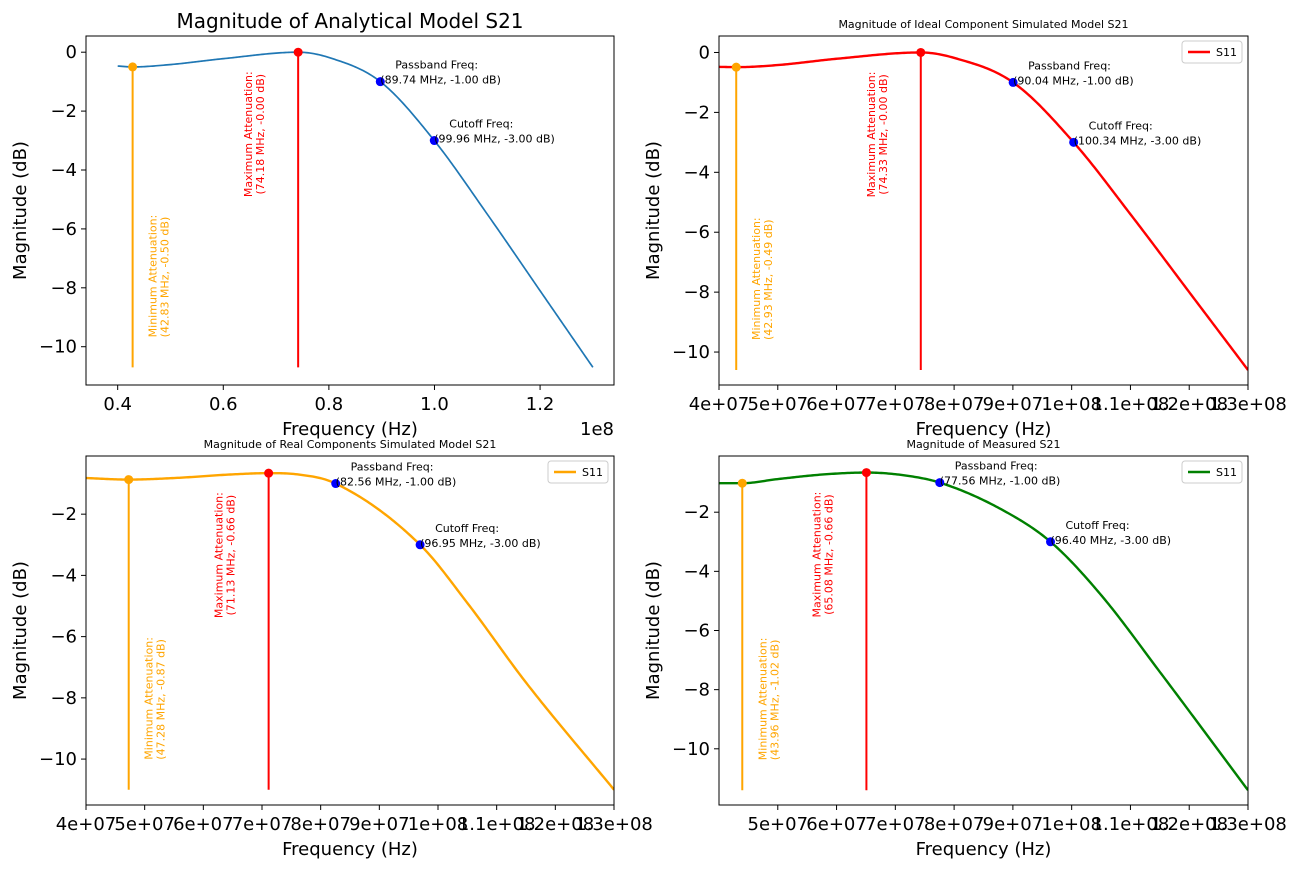  I want to click on x-tick-label: 1.2, so click(540, 404).